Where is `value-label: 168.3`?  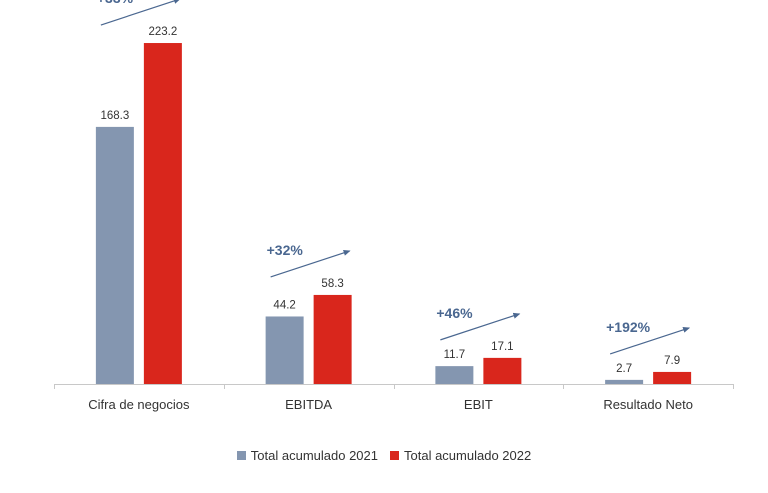
value-label: 168.3 is located at coordinates (114, 116).